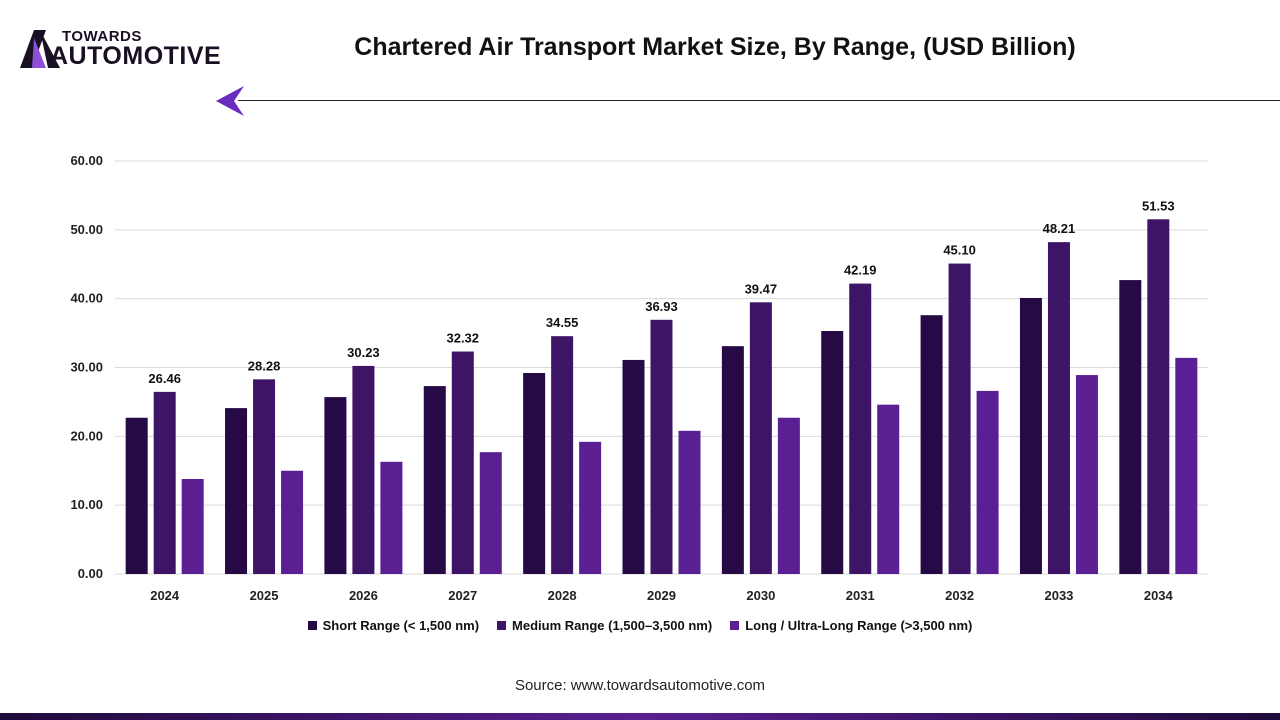 Image resolution: width=1280 pixels, height=720 pixels. Describe the element at coordinates (759, 100) in the screenshot. I see `title-divider` at that location.